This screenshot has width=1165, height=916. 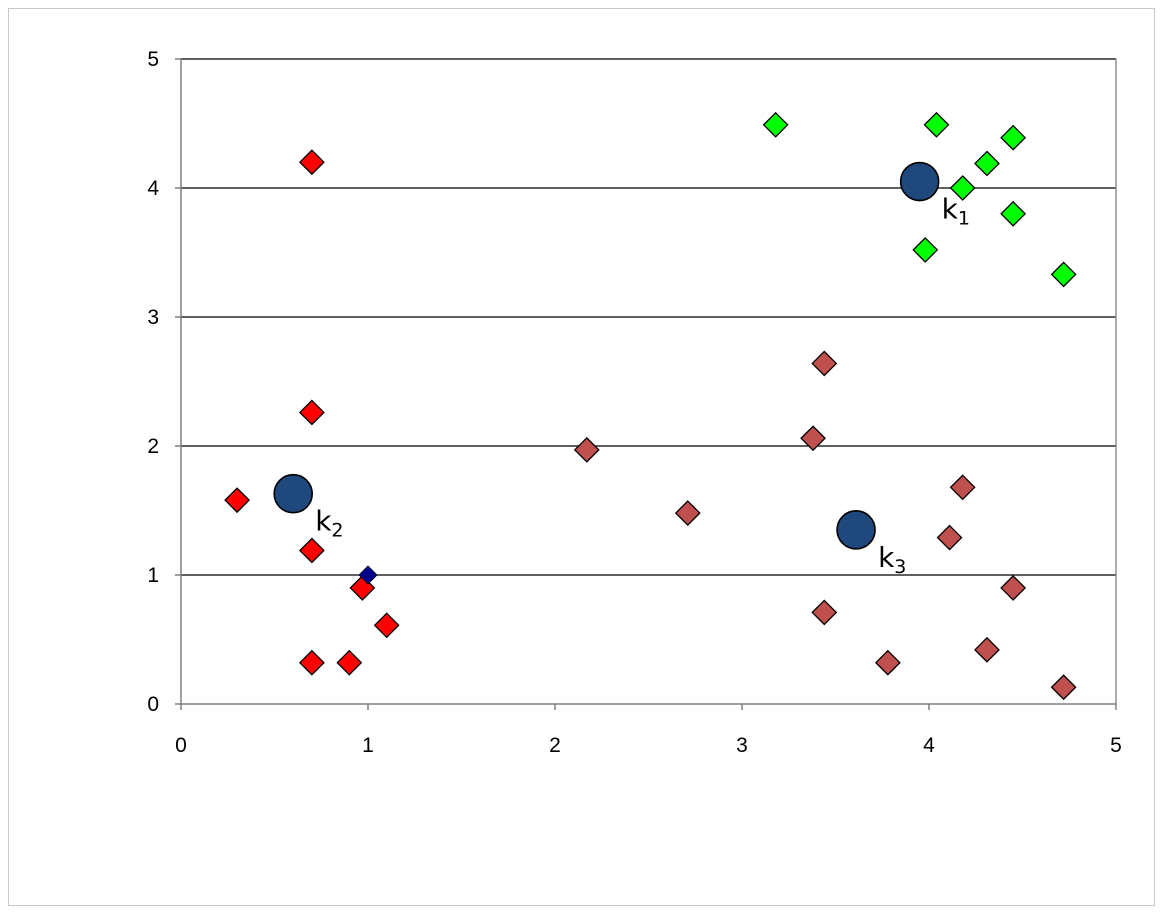 I want to click on annotation-label-2: k3, so click(x=892, y=559).